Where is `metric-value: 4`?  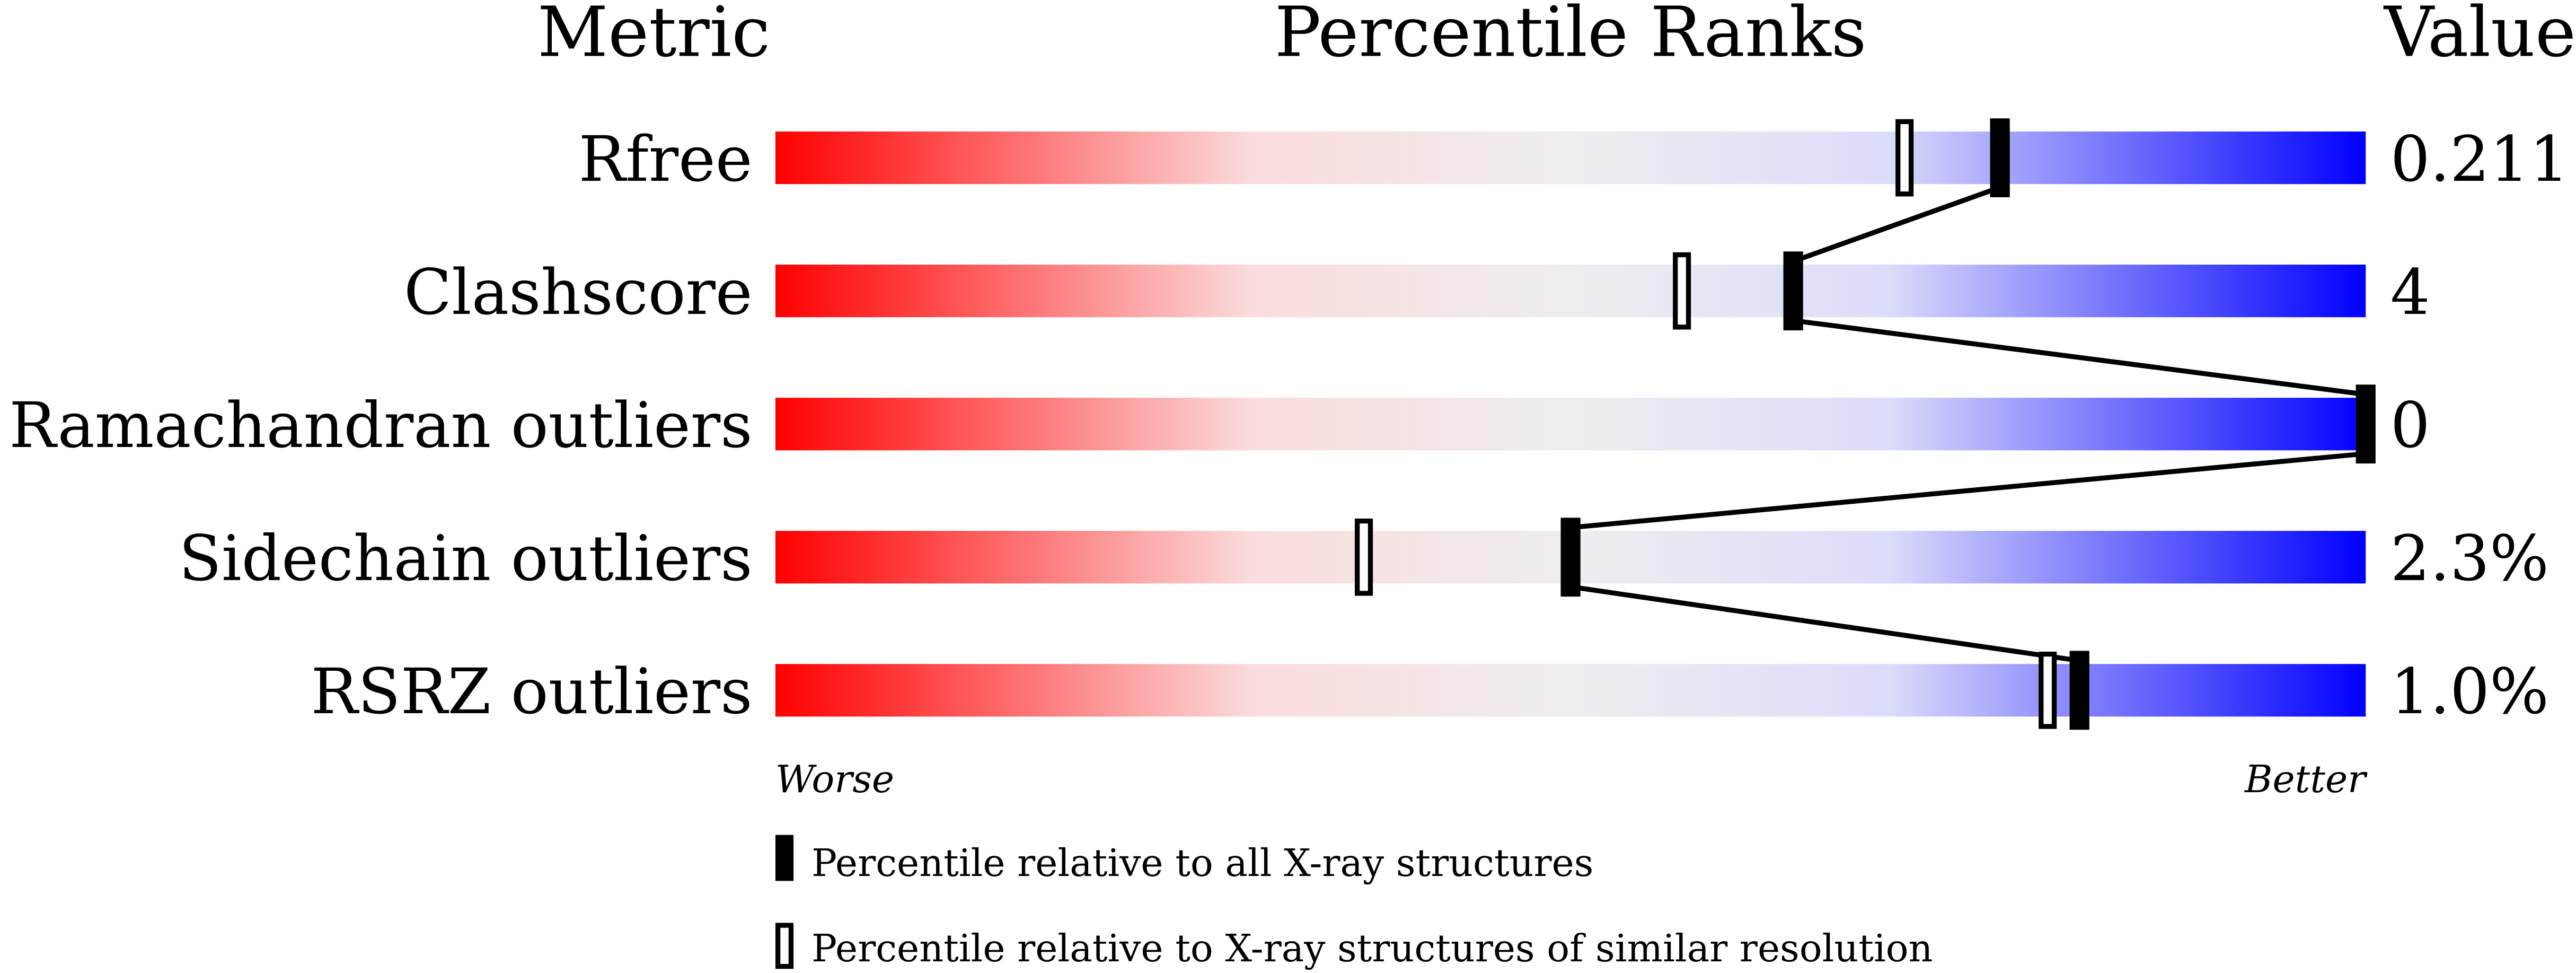
metric-value: 4 is located at coordinates (2410, 292).